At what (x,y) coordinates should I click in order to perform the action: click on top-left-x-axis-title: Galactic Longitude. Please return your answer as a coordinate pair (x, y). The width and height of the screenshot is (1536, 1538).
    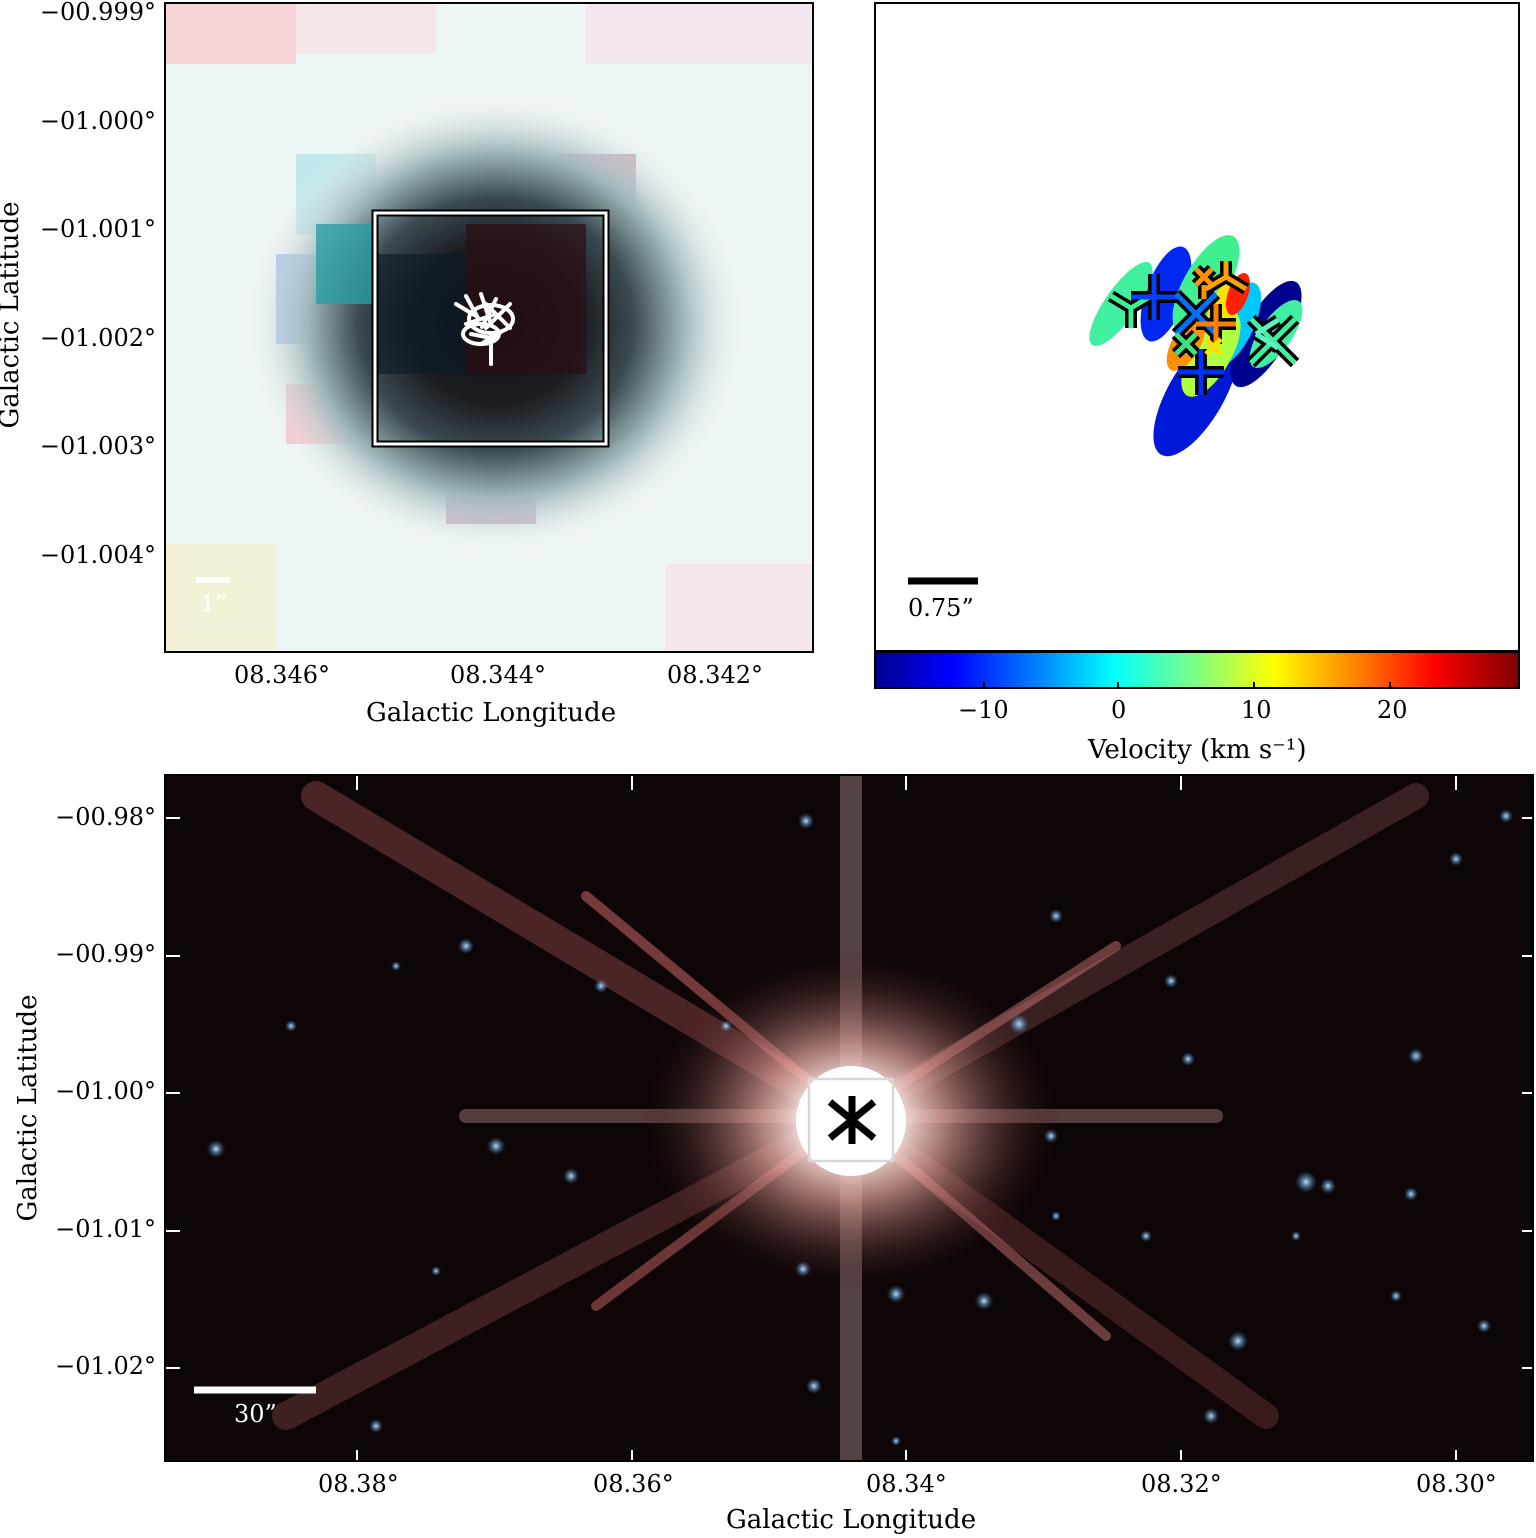
    Looking at the image, I should click on (491, 713).